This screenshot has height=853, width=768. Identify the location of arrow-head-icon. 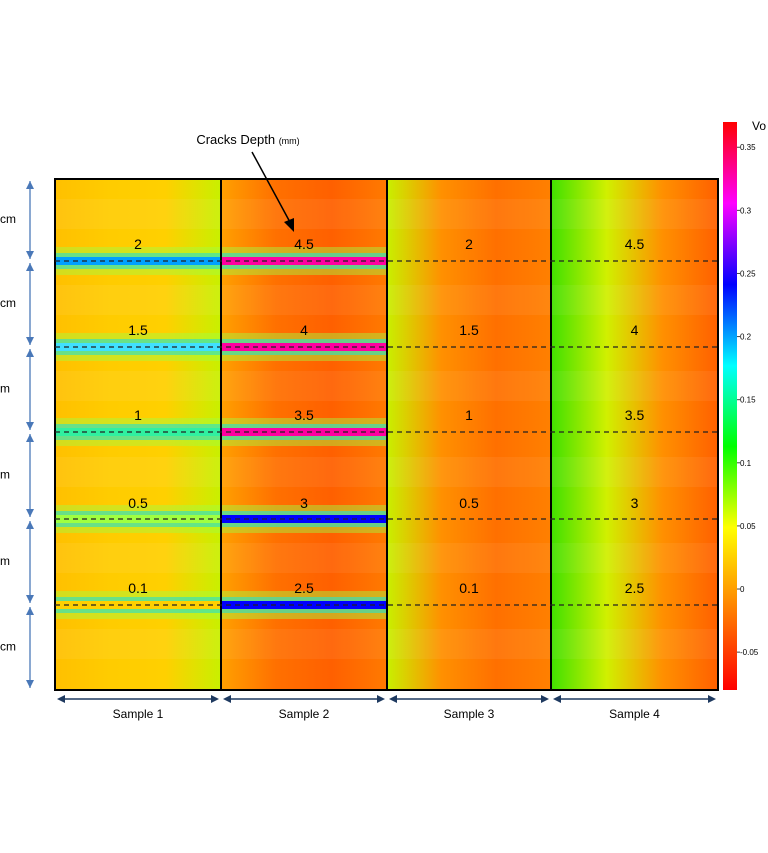
(289, 225).